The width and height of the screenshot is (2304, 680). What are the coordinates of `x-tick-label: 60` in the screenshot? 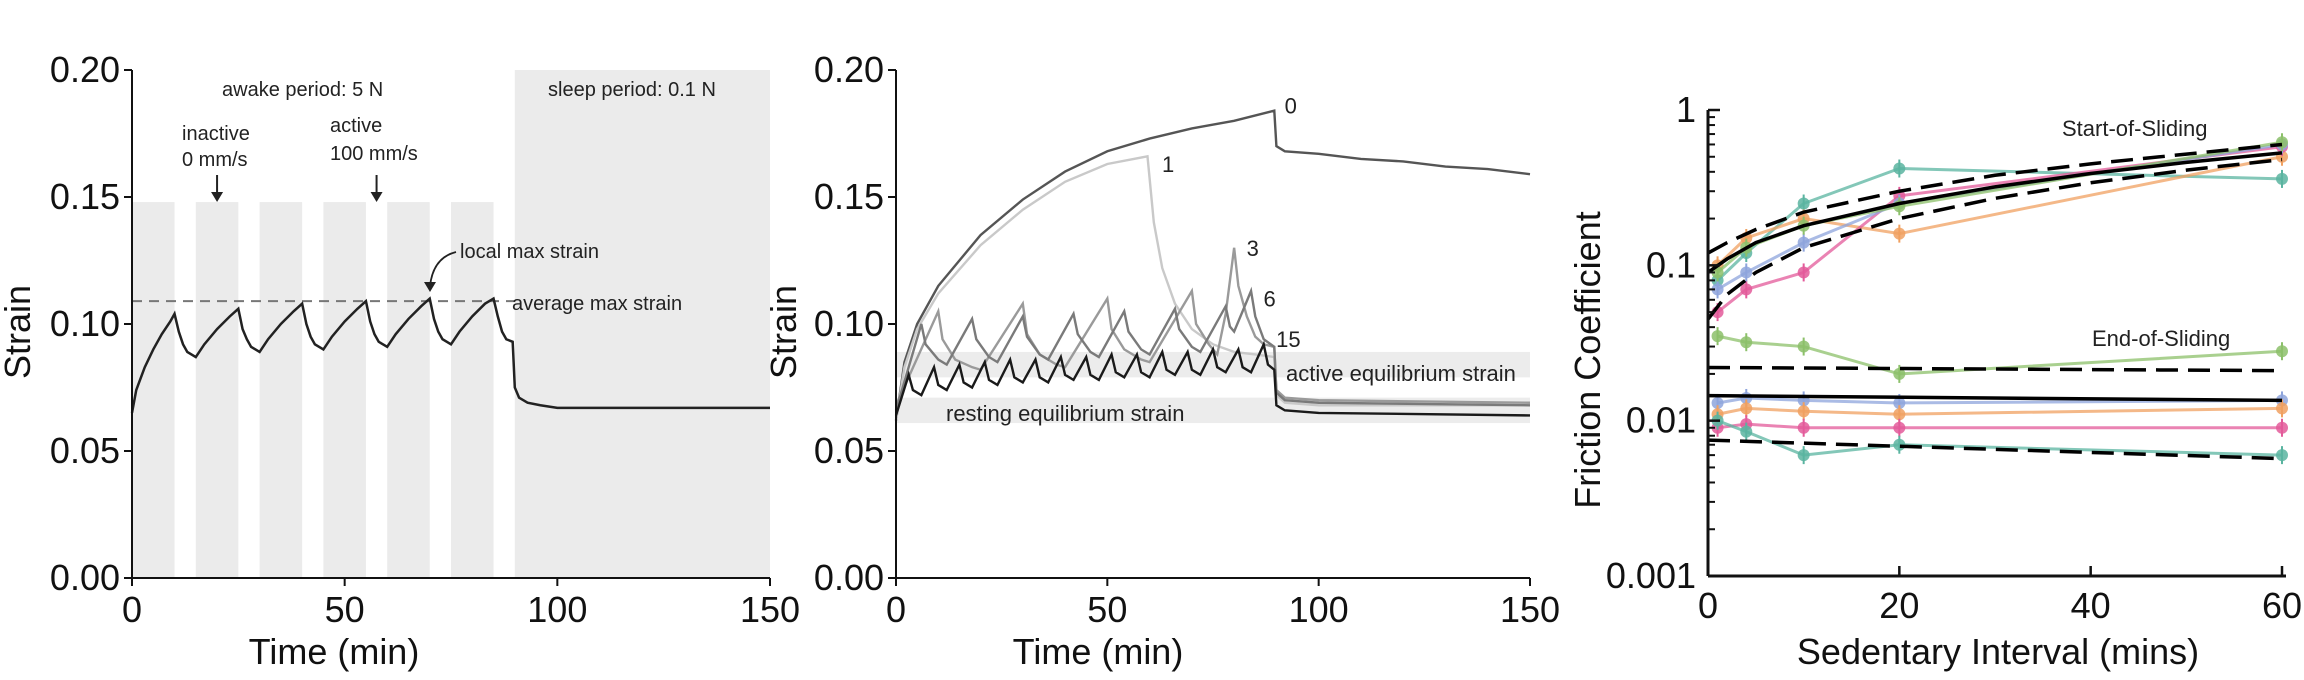 It's located at (2282, 605).